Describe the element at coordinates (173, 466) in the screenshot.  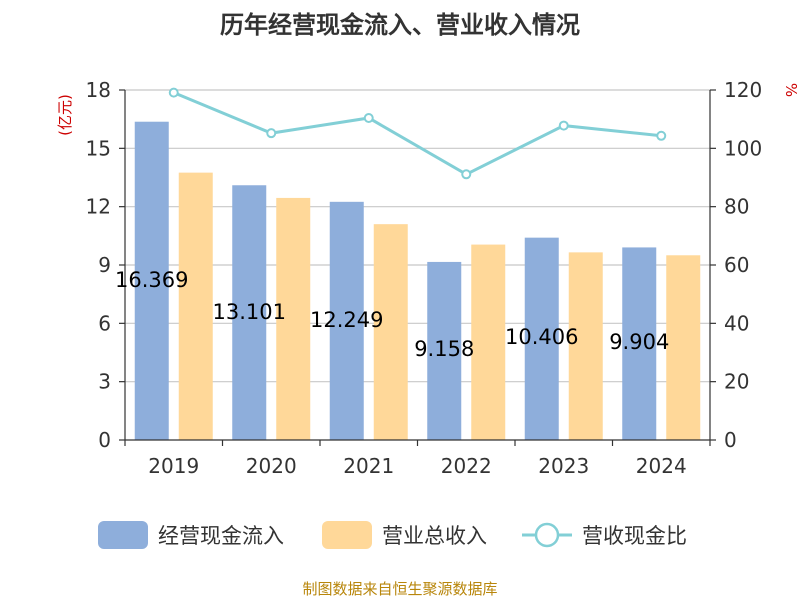
I see `x-tick-label: 2019` at that location.